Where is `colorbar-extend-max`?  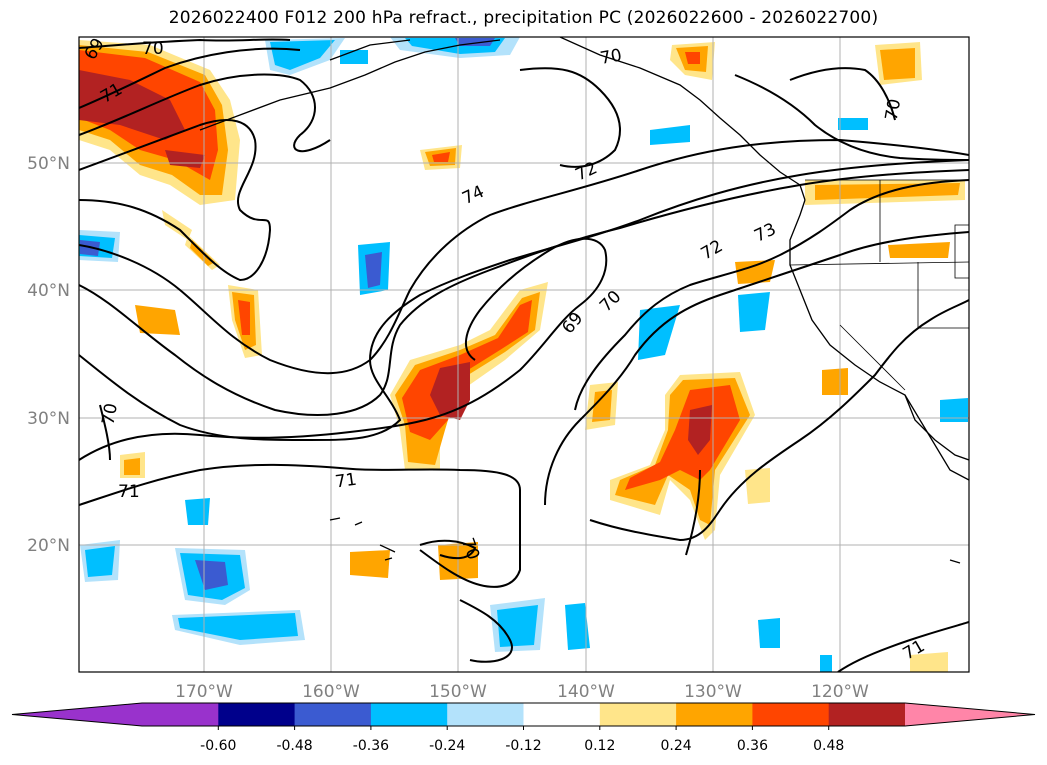 colorbar-extend-max is located at coordinates (970, 714).